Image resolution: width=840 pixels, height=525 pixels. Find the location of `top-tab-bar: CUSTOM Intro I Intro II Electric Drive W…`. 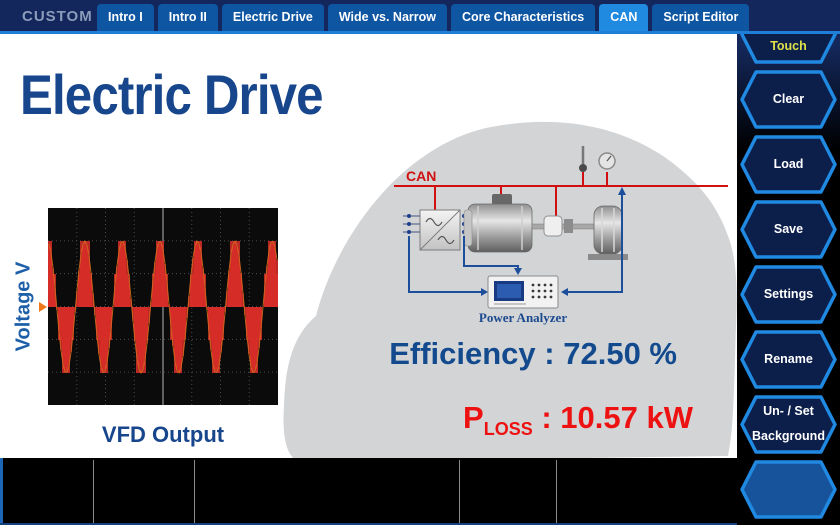

top-tab-bar: CUSTOM Intro I Intro II Electric Drive W… is located at coordinates (420, 17).